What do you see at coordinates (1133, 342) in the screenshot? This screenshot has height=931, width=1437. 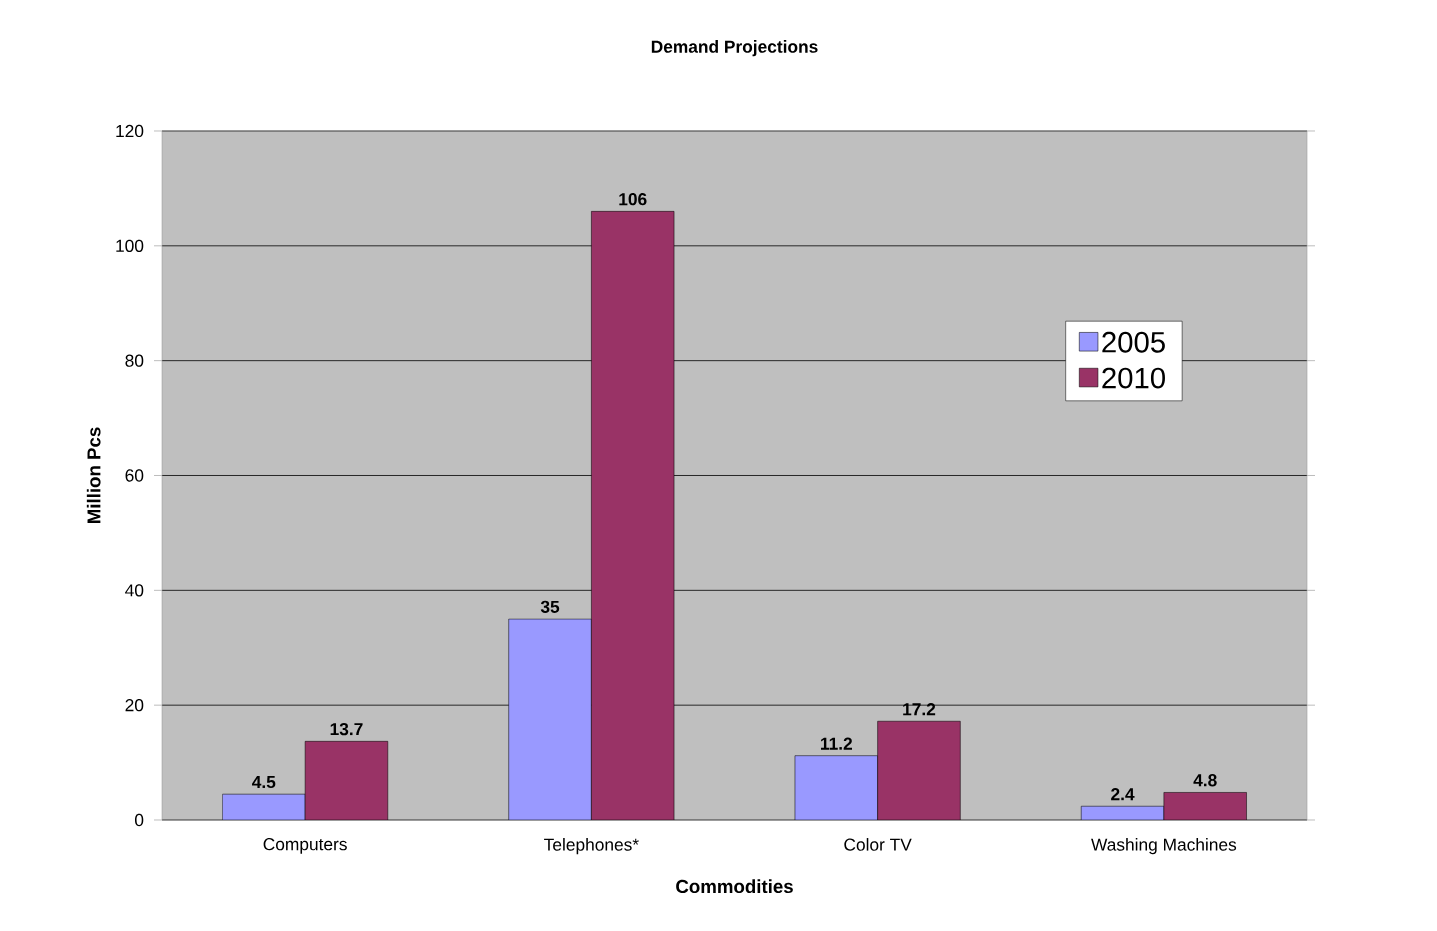 I see `legend-label: 2005` at bounding box center [1133, 342].